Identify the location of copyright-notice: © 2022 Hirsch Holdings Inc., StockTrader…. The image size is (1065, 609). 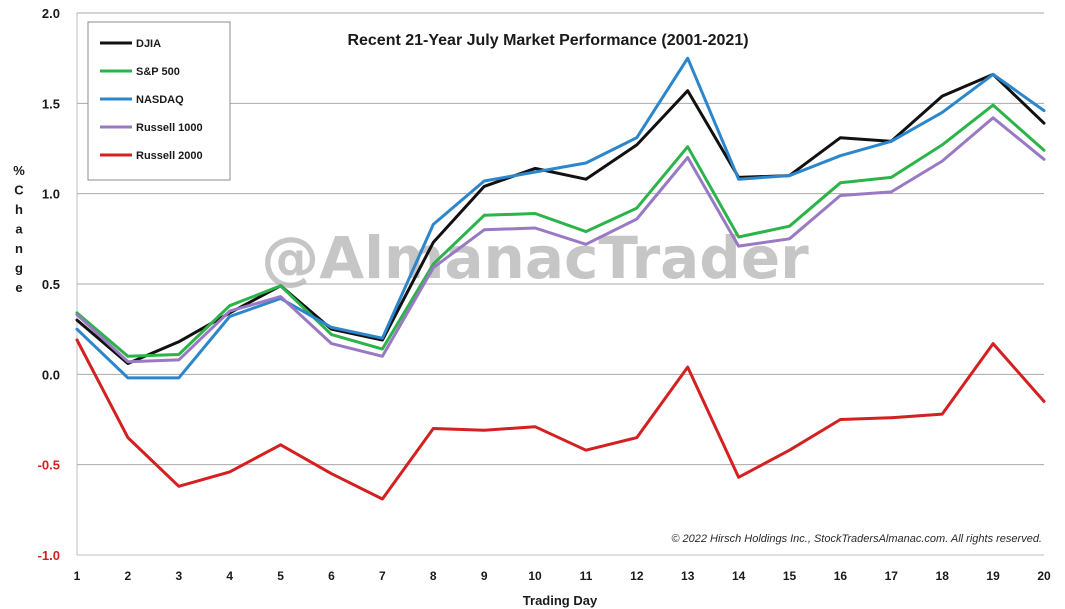
(856, 539).